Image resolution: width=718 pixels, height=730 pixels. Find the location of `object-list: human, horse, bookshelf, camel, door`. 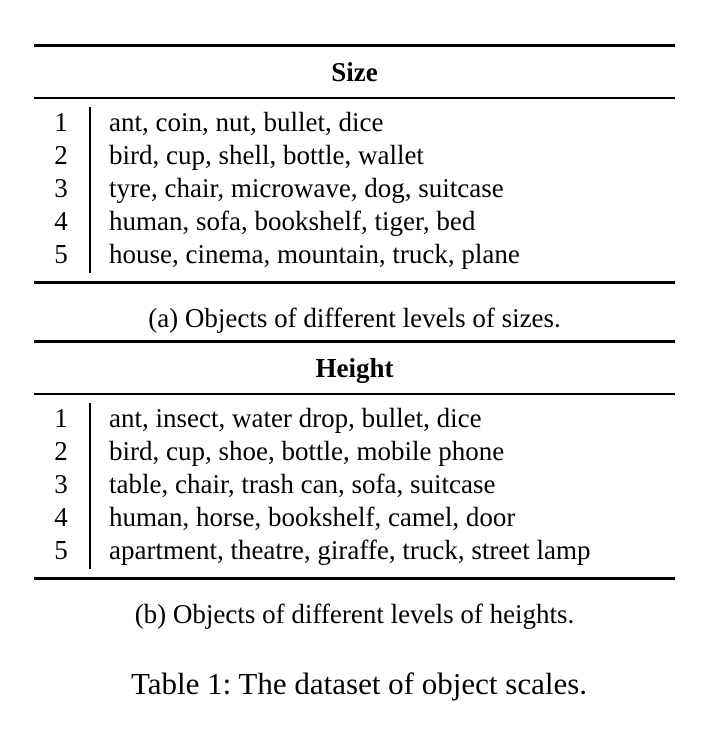

object-list: human, horse, bookshelf, camel, door is located at coordinates (312, 517).